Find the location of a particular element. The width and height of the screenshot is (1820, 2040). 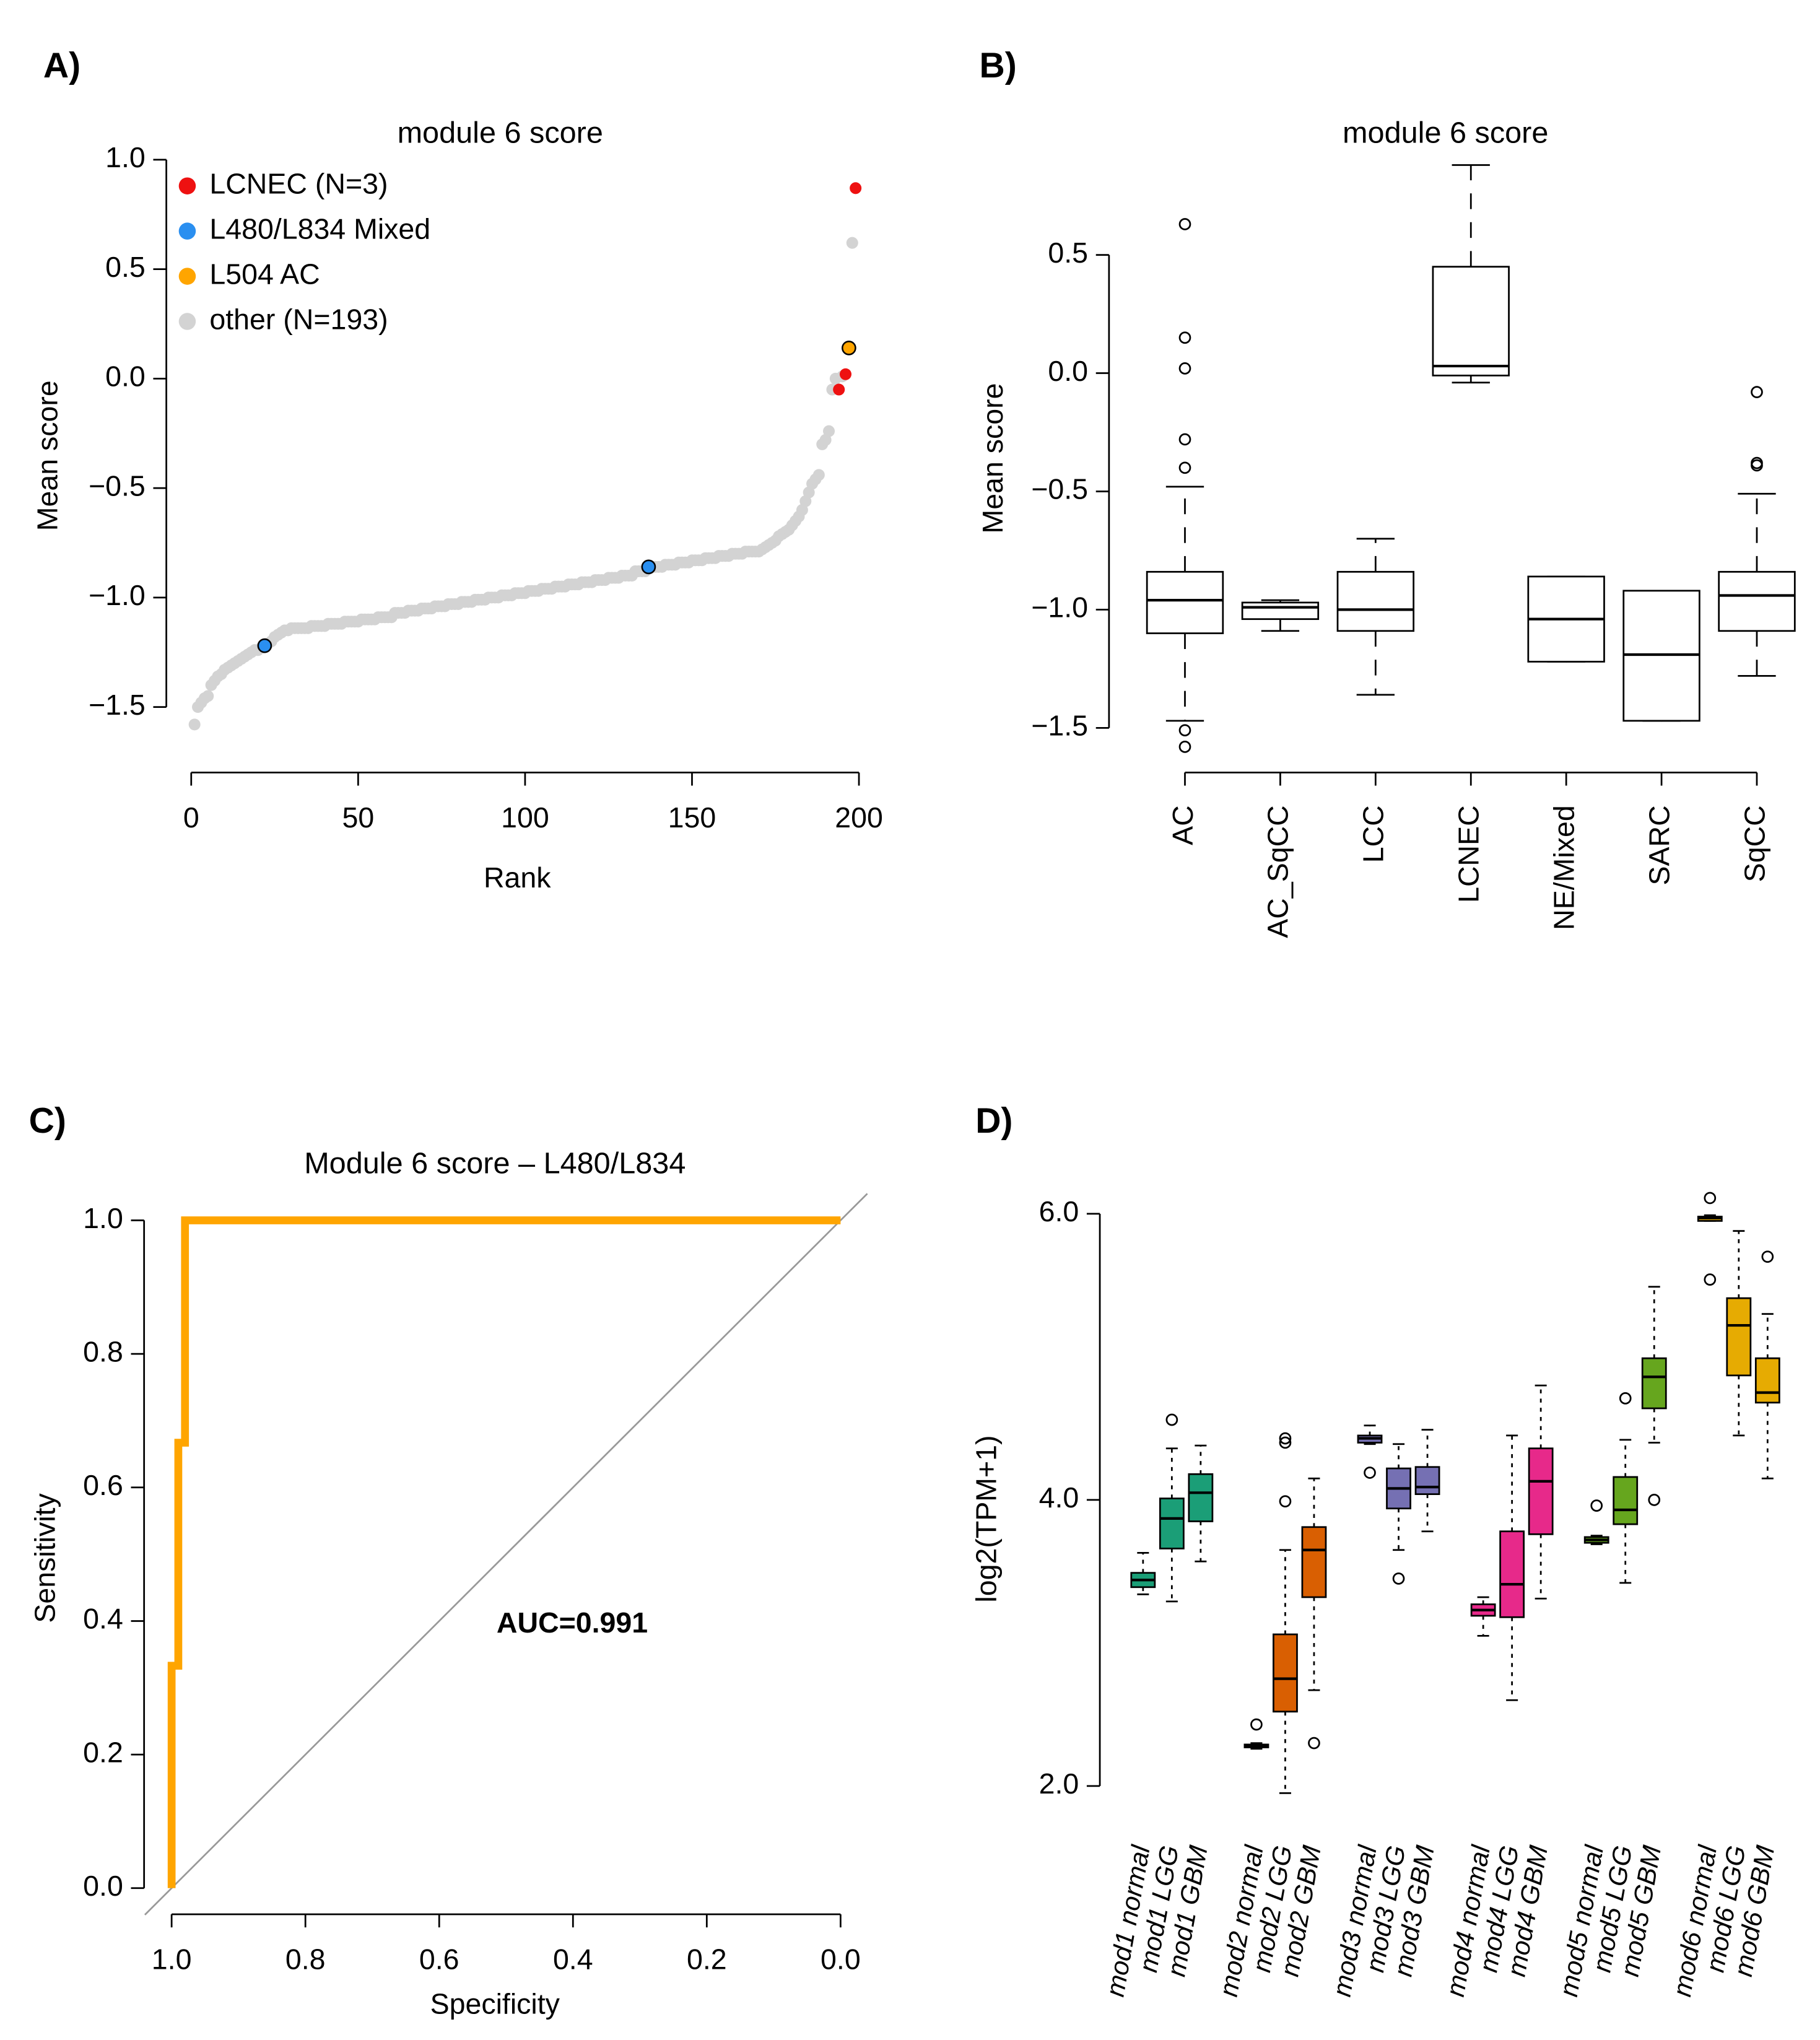

roc-curve is located at coordinates (504, 1552).